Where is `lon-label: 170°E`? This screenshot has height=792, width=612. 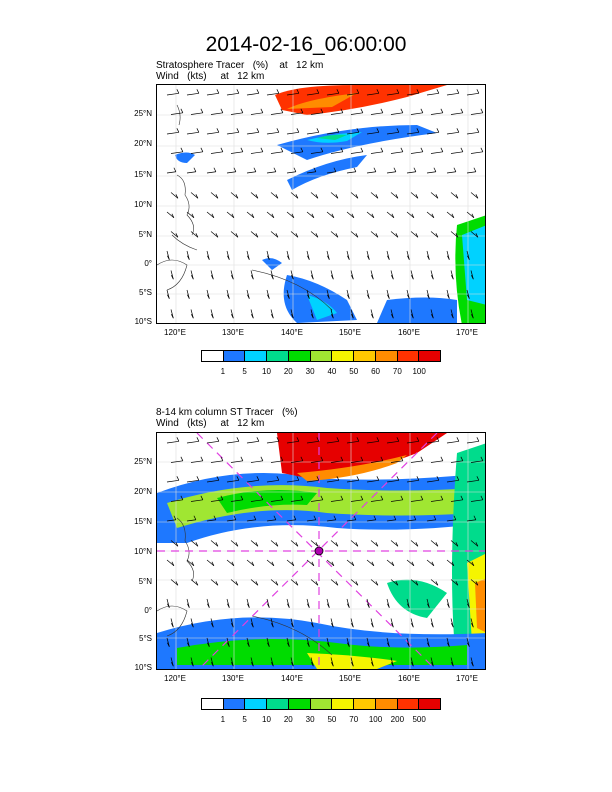
lon-label: 170°E is located at coordinates (467, 678).